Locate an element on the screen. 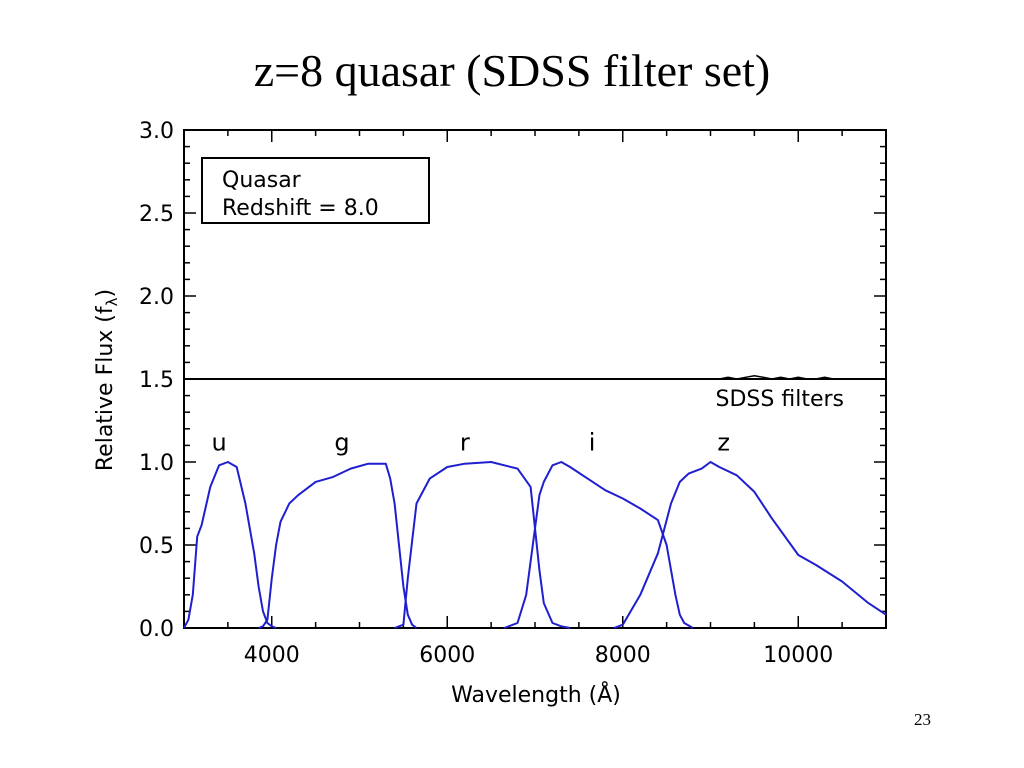 The height and width of the screenshot is (768, 1024). filter-curve-r is located at coordinates (482, 545).